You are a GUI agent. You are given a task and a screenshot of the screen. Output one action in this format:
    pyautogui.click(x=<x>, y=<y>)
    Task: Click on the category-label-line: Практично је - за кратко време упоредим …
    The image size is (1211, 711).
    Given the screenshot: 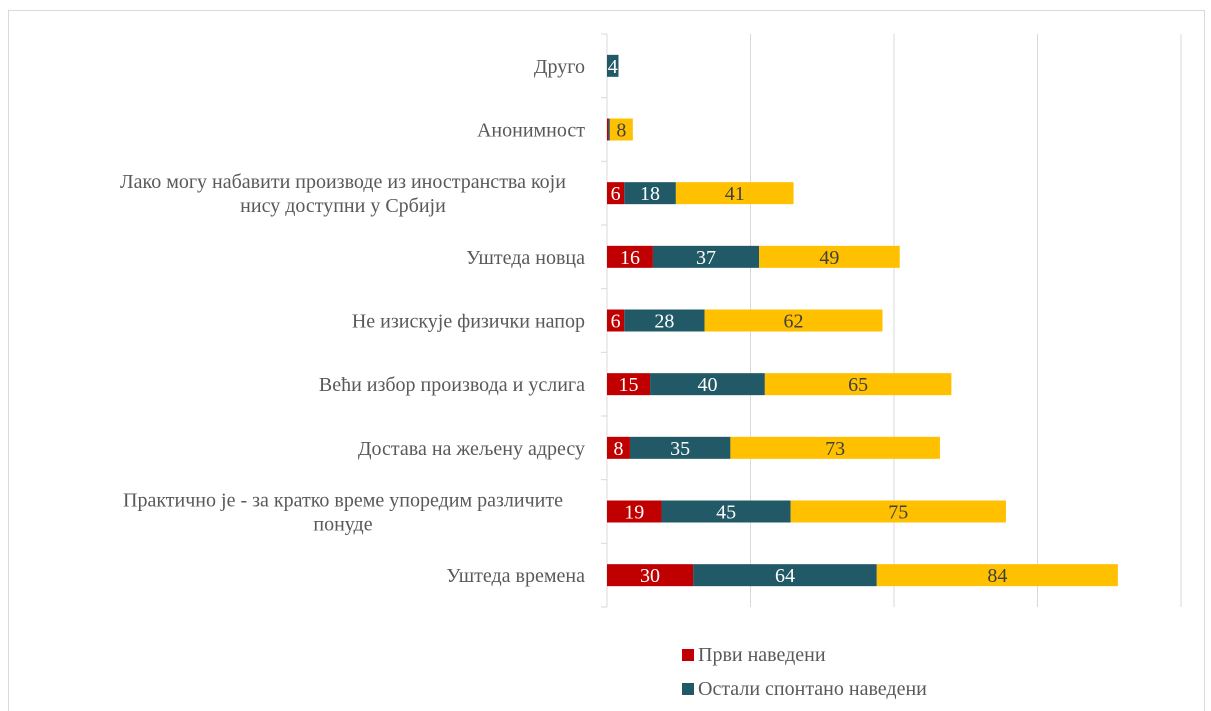 What is the action you would take?
    pyautogui.click(x=343, y=501)
    